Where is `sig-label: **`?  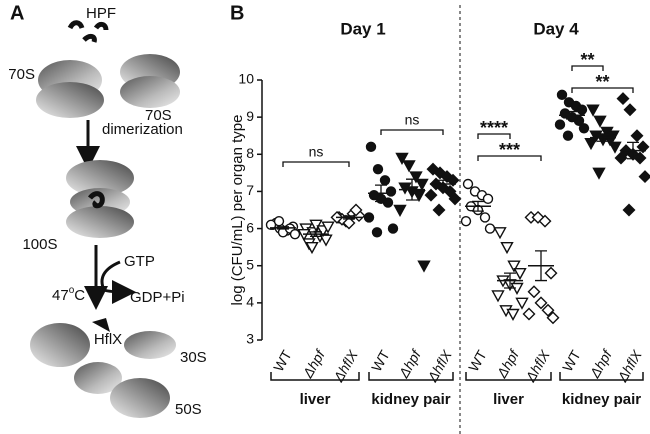 sig-label: ** is located at coordinates (602, 82).